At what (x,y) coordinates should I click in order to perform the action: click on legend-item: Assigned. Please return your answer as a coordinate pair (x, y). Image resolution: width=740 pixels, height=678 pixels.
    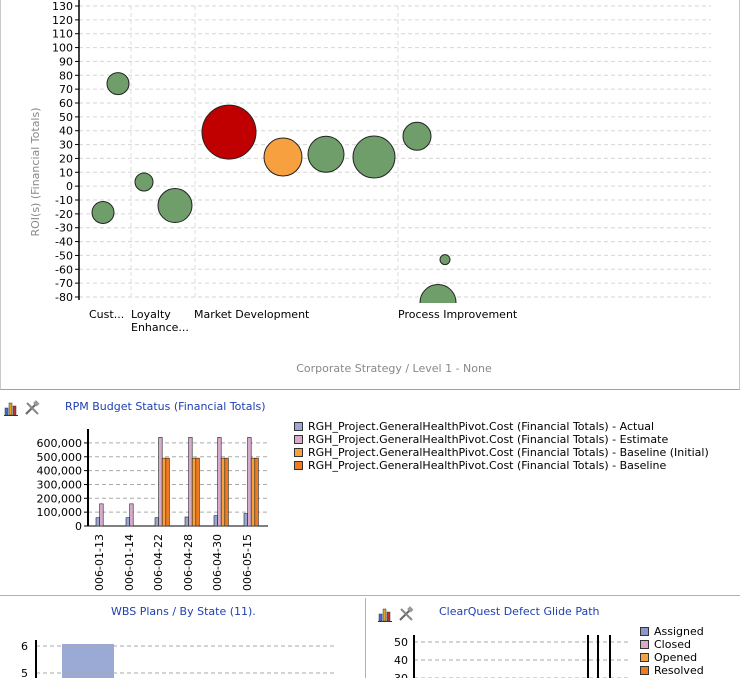
    Looking at the image, I should click on (672, 631).